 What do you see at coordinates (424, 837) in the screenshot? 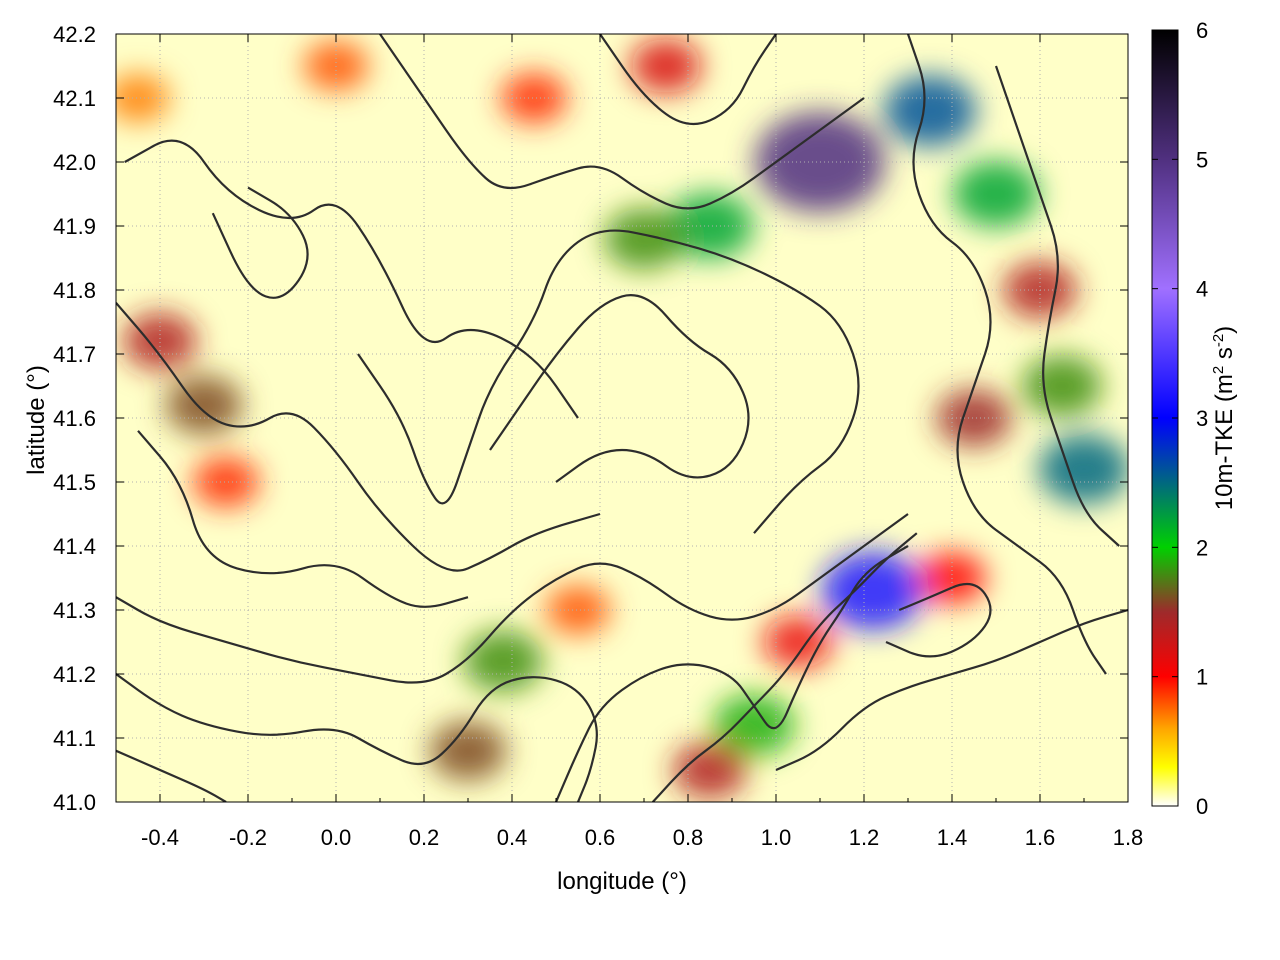
I see `x-tick-label: 0.2` at bounding box center [424, 837].